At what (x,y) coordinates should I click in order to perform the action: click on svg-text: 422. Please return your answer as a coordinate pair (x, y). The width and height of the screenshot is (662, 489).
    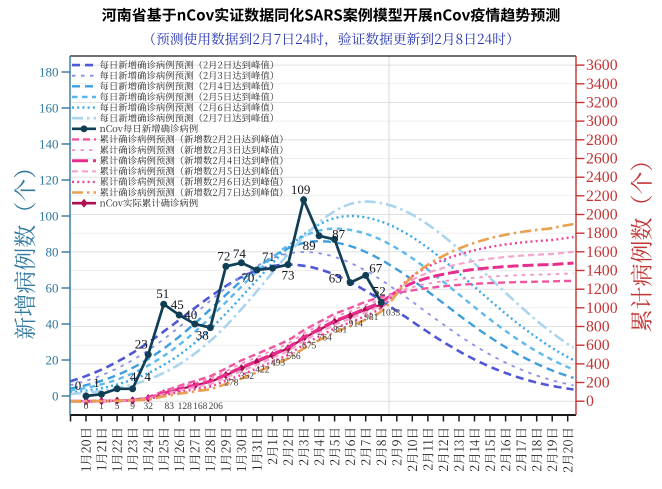
    Looking at the image, I should click on (262, 370).